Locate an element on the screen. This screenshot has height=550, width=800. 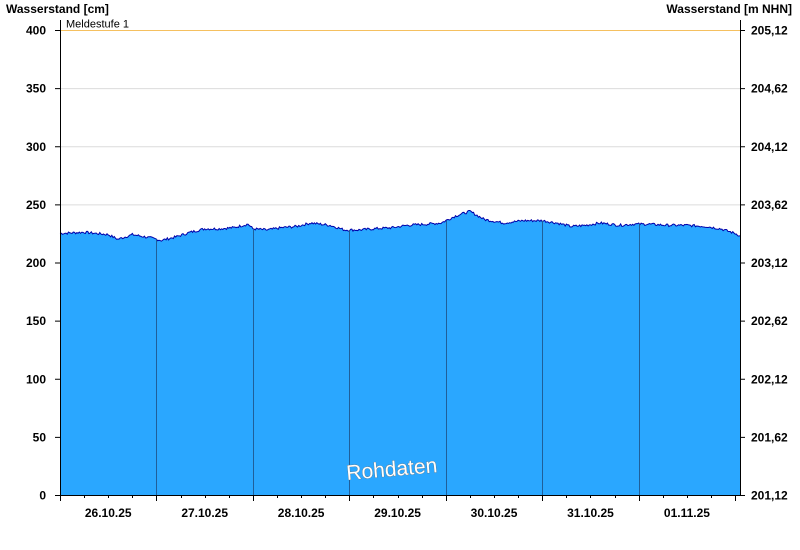
left-axis-title: Wasserstand [cm] is located at coordinates (57, 9).